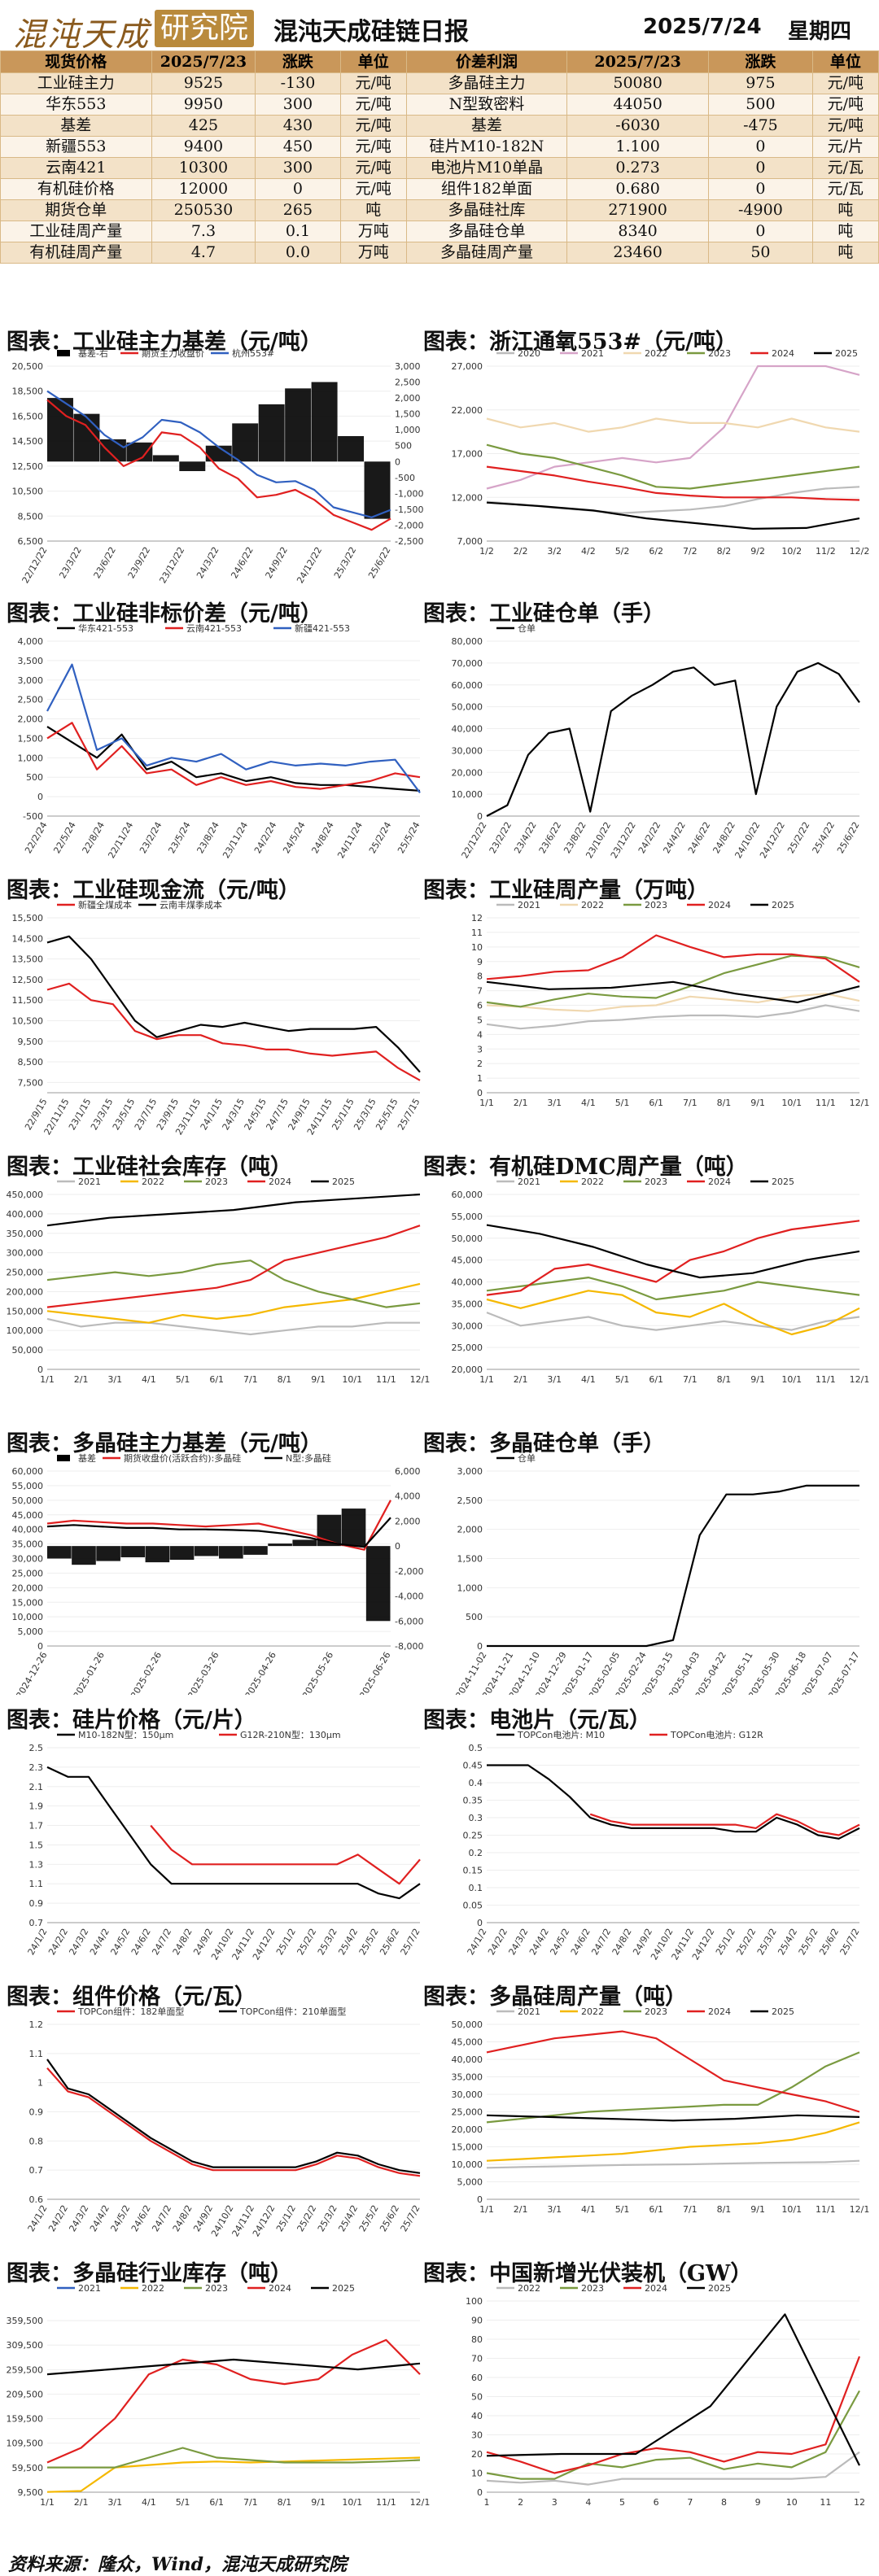  What do you see at coordinates (298, 231) in the screenshot?
I see `table-cell: 0.1` at bounding box center [298, 231].